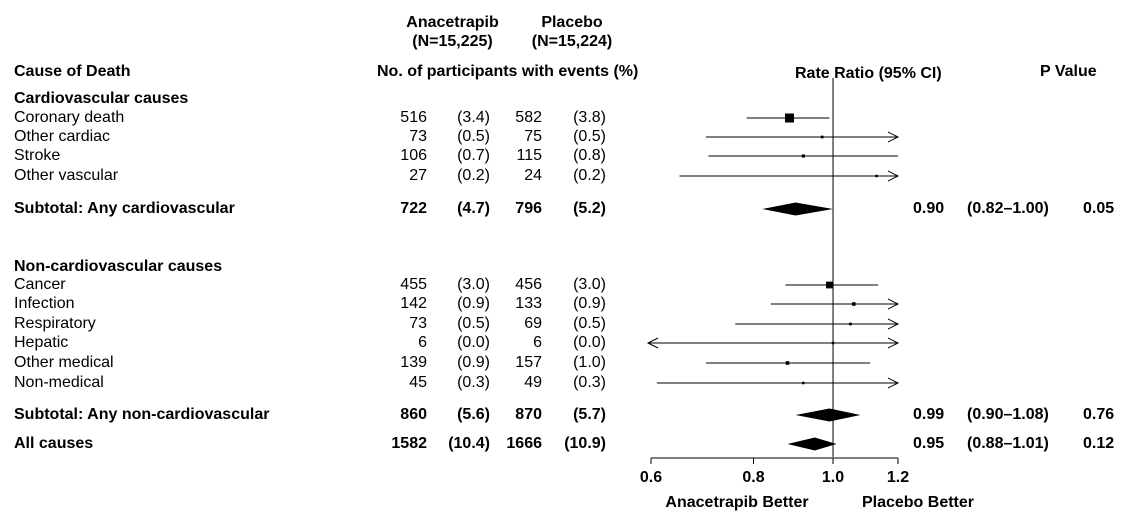 Image resolution: width=1126 pixels, height=514 pixels. I want to click on group1-events: 142, so click(413, 303).